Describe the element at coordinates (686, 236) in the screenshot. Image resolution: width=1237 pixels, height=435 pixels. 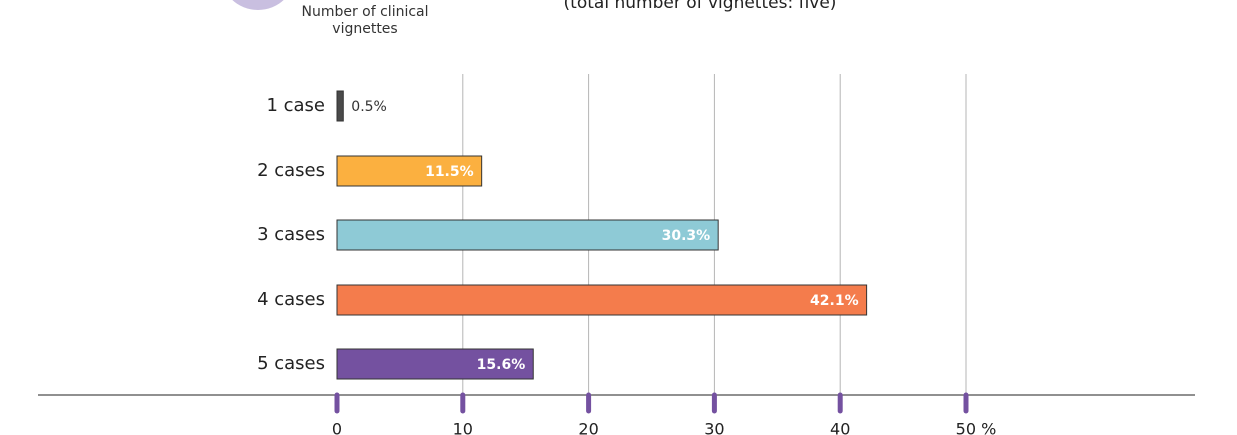
I see `value-label: 30.3%` at that location.